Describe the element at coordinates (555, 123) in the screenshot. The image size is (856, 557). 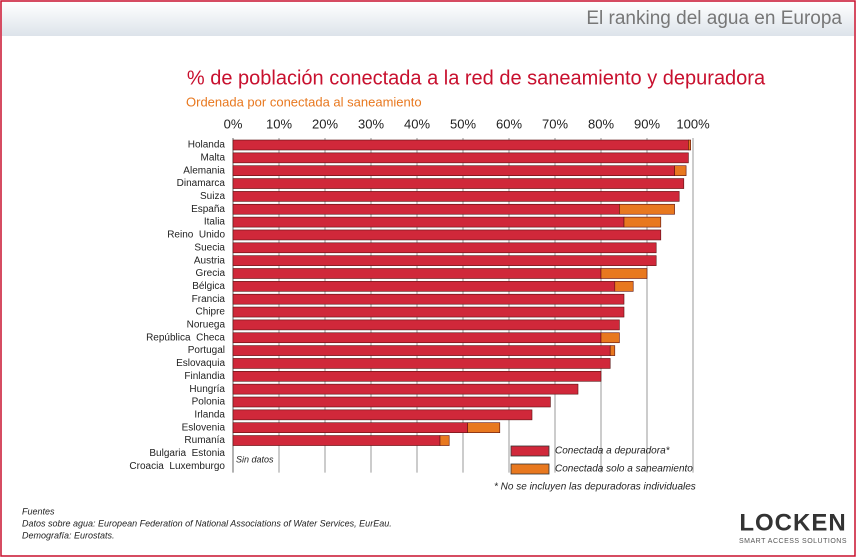
I see `x-tick-label: 70%` at that location.